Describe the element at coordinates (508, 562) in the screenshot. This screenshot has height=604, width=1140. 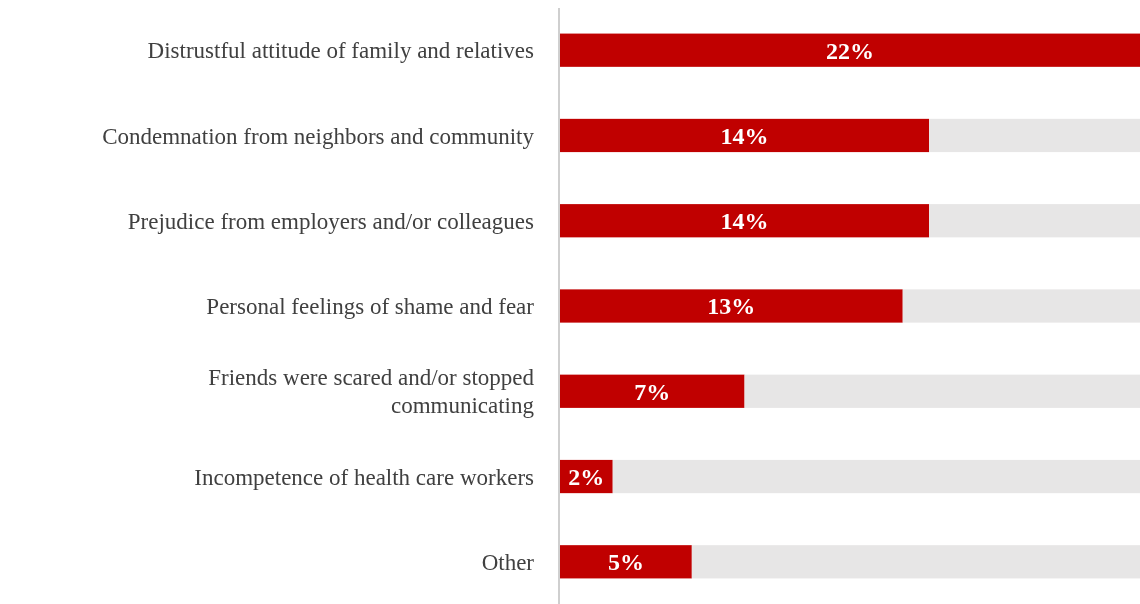
I see `y-tick-label: Other` at that location.